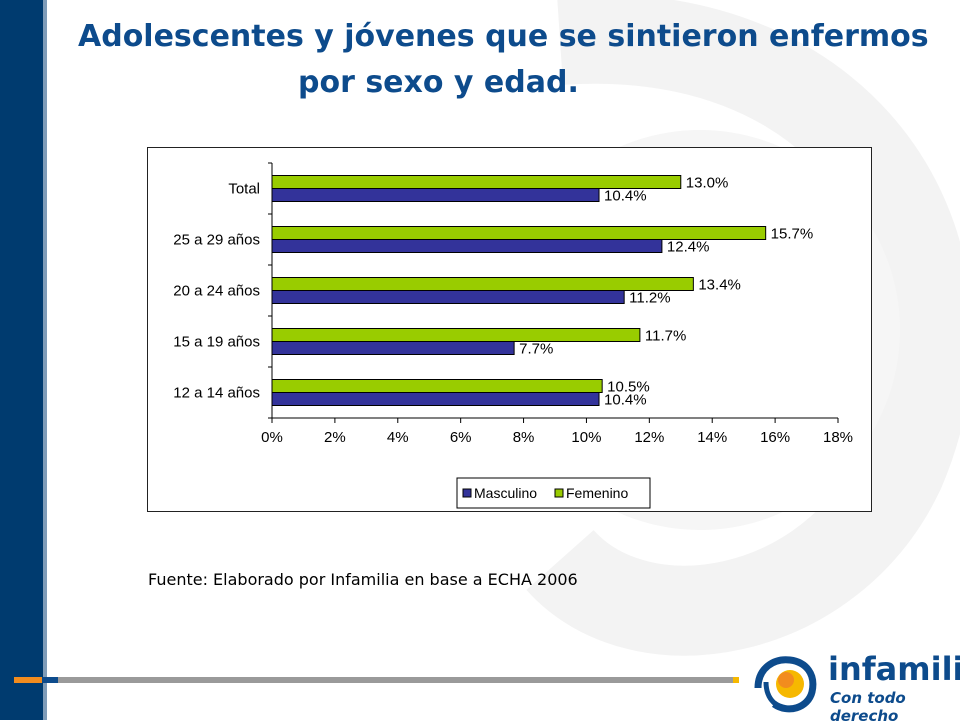 The image size is (960, 725). Describe the element at coordinates (628, 387) in the screenshot. I see `data-label: 10.5%` at that location.